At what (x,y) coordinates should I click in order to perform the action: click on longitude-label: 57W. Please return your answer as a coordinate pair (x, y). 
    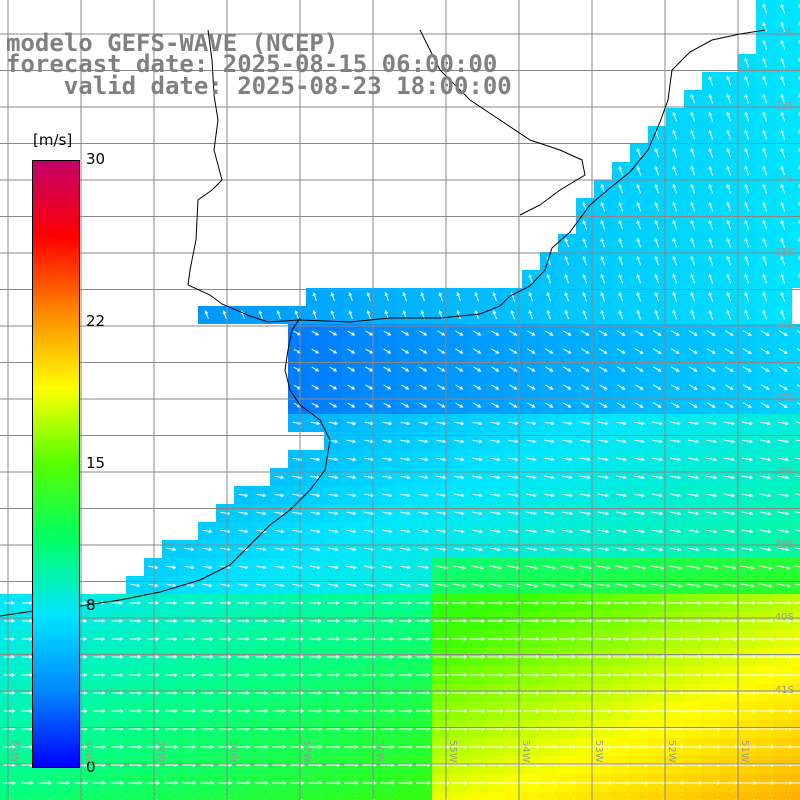
    Looking at the image, I should click on (306, 751).